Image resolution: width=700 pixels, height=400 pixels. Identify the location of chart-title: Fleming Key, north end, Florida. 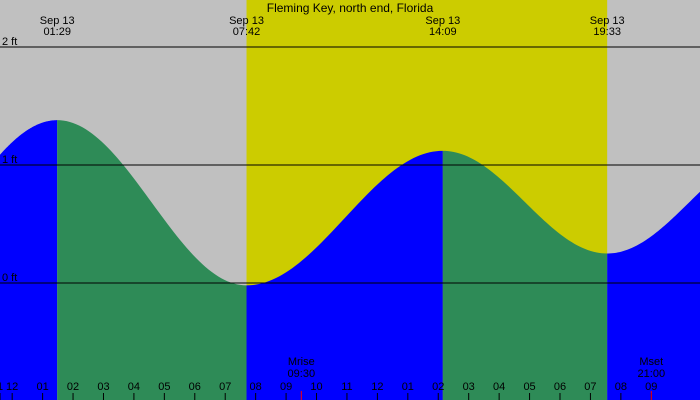
(350, 8).